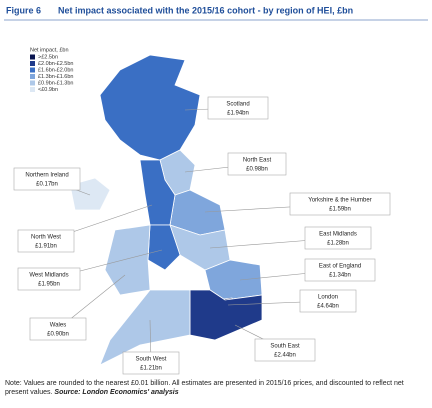  I want to click on region-value: £0.17bn, so click(47, 185).